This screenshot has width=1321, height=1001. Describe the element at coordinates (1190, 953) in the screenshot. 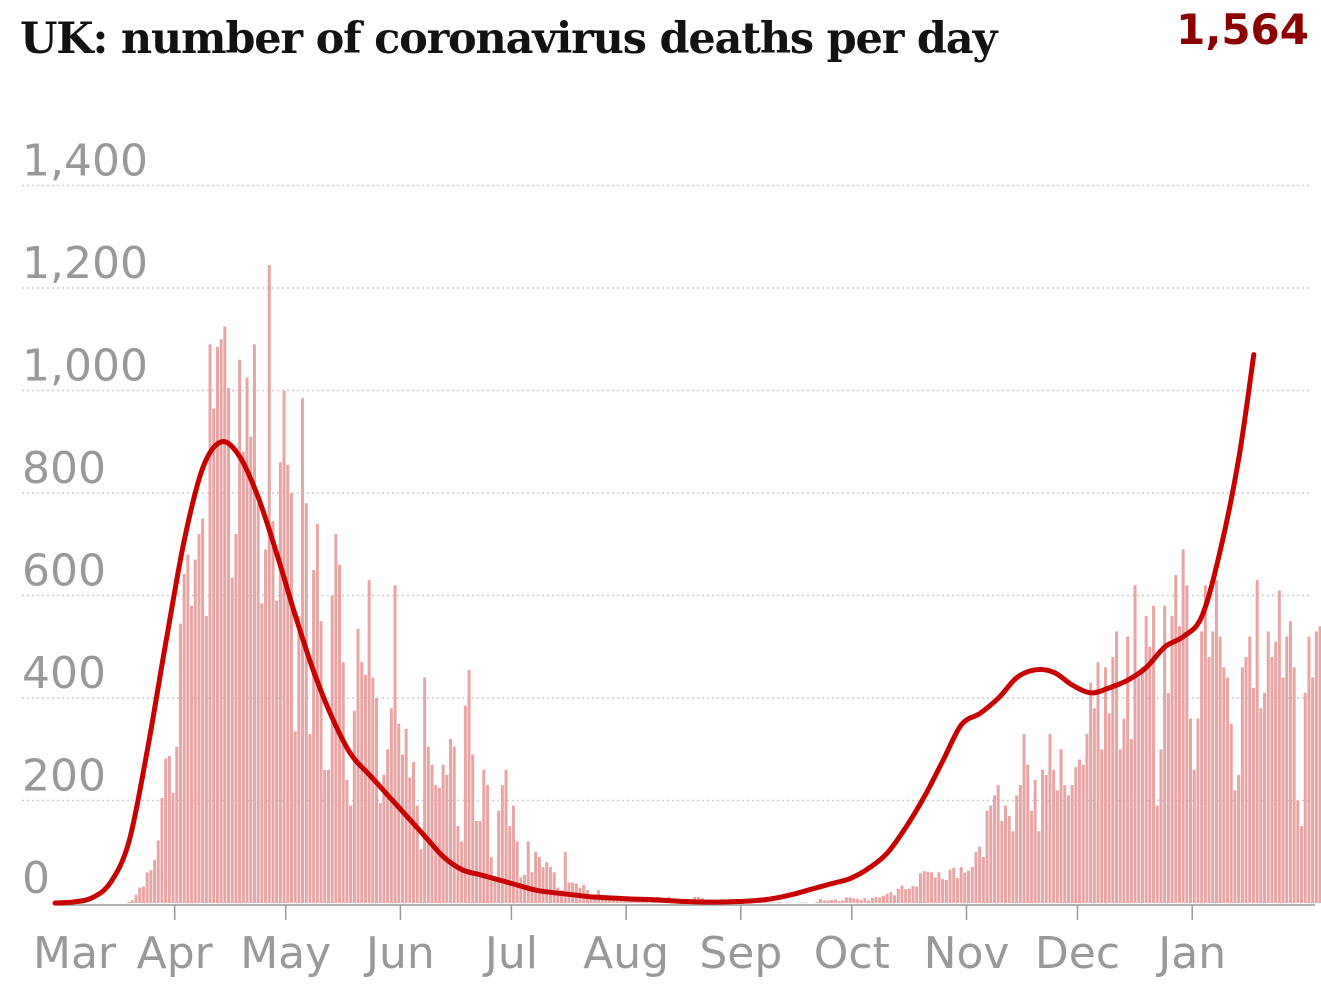

I see `x-tick-label: Jan` at that location.